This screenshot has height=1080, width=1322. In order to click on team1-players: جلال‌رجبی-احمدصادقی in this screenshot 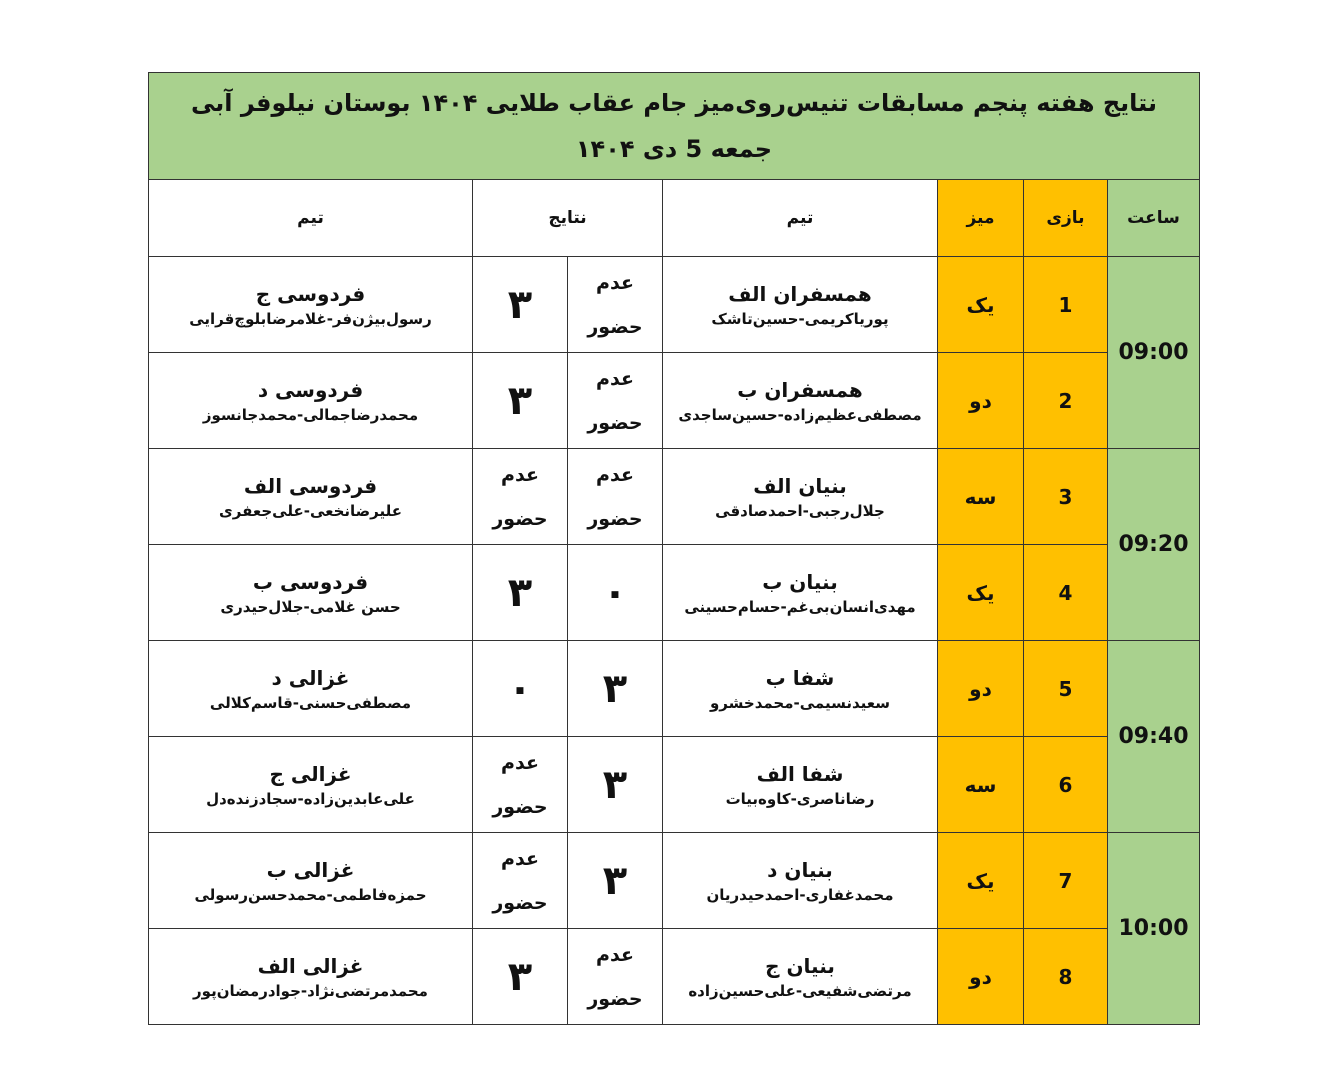, I will do `click(800, 510)`.